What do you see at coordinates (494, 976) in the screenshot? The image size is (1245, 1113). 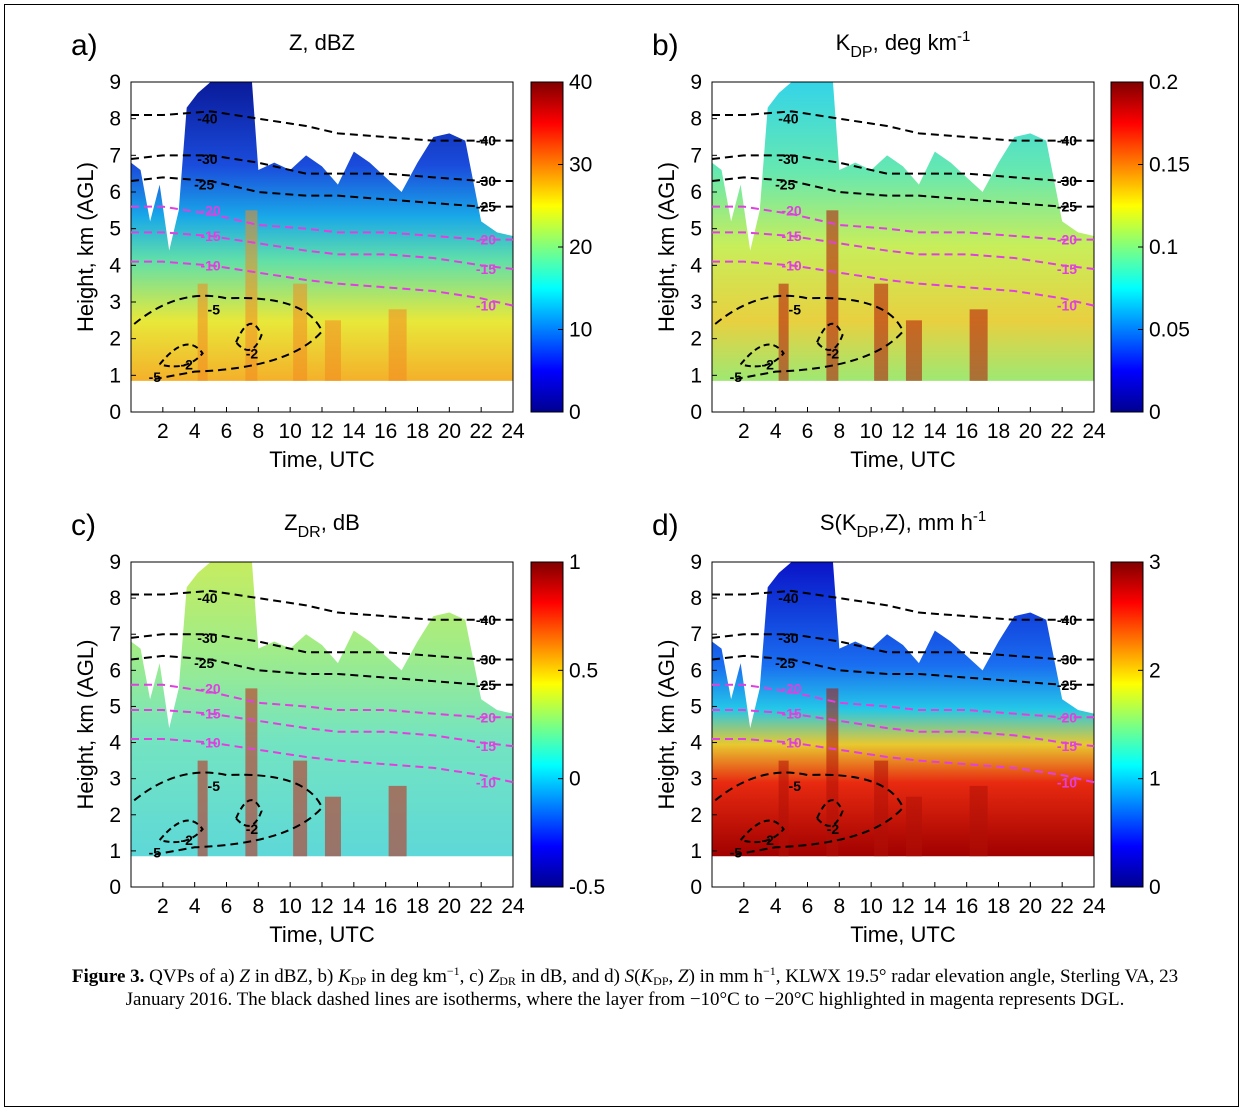 I see `caption-symbol: Z` at bounding box center [494, 976].